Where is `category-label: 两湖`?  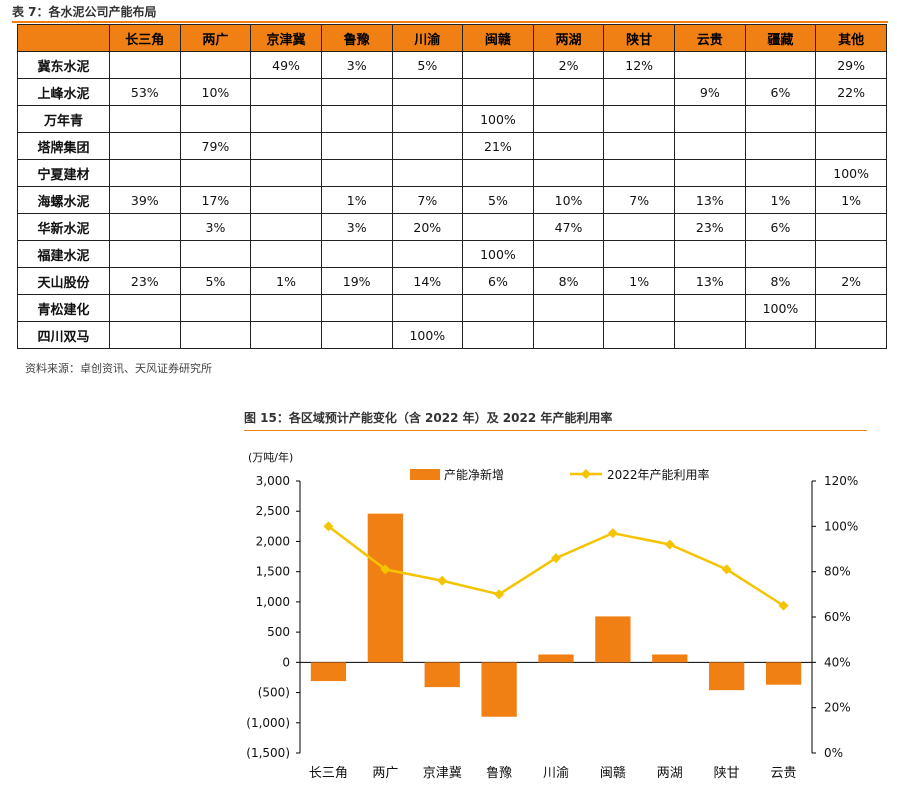 category-label: 两湖 is located at coordinates (670, 773).